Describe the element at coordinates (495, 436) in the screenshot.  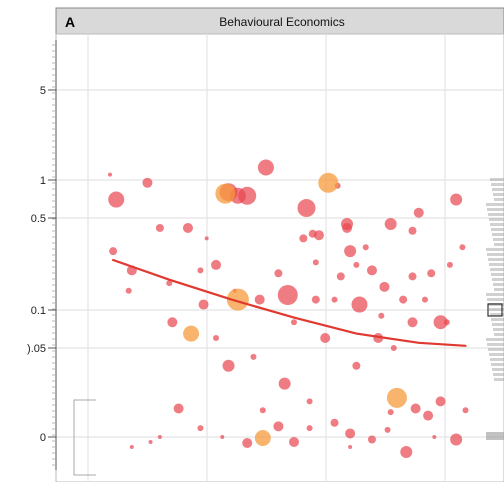
I see `rug-zero-mark` at that location.